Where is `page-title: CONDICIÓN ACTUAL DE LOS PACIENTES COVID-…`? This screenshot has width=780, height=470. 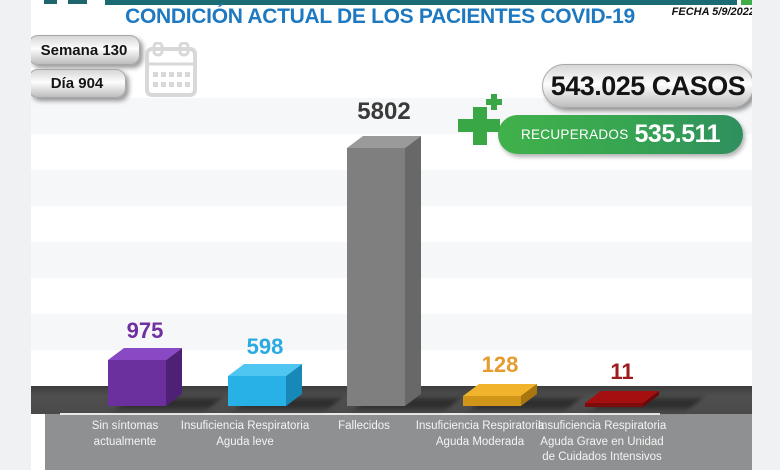
page-title: CONDICIÓN ACTUAL DE LOS PACIENTES COVID-… is located at coordinates (380, 16).